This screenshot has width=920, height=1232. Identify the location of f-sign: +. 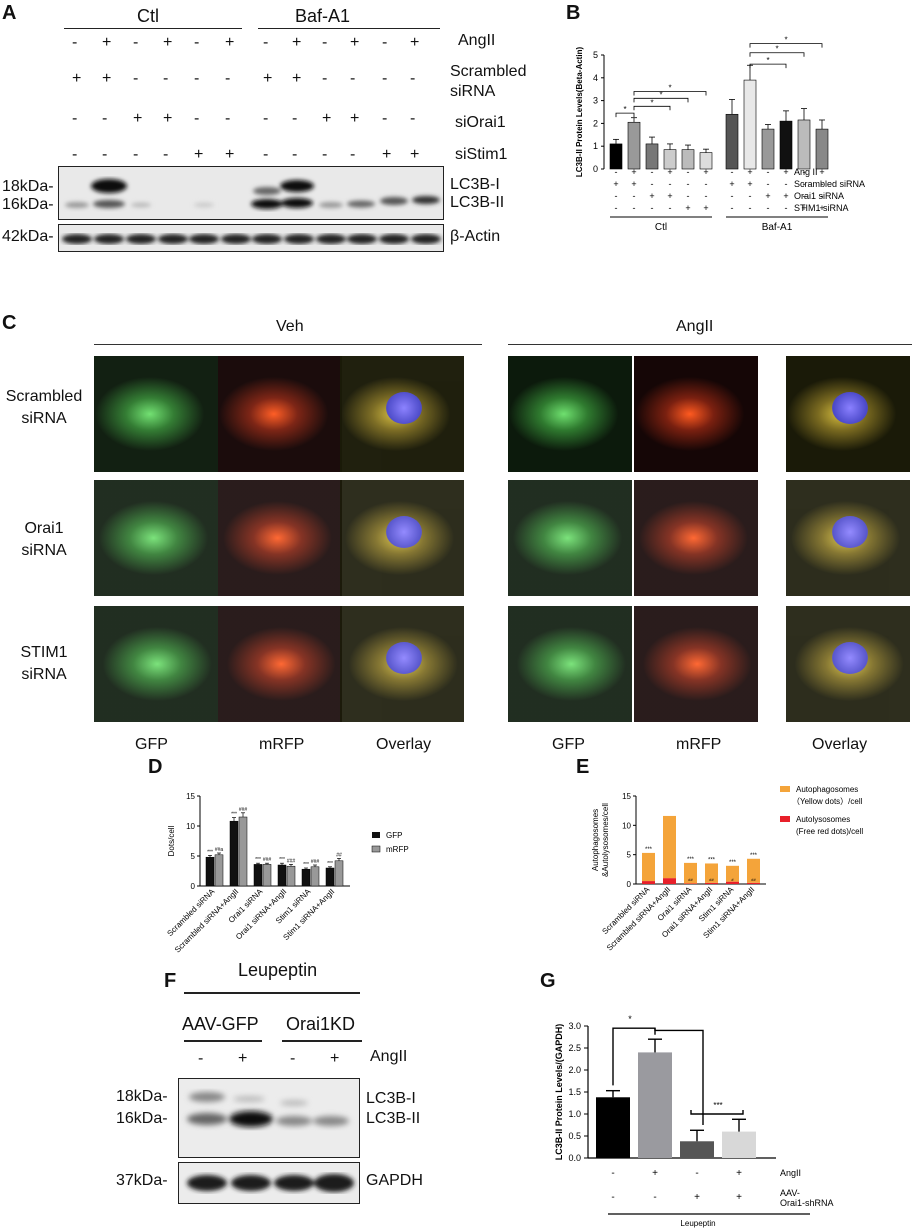
(335, 1058).